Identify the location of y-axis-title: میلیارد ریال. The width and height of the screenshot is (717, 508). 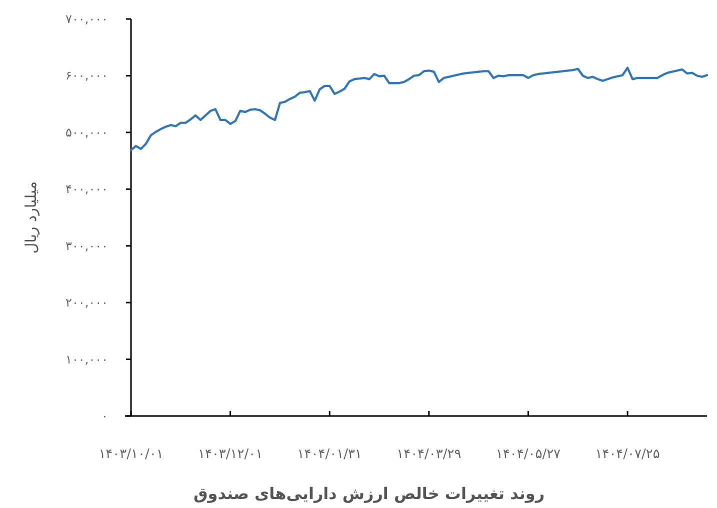
(31, 217).